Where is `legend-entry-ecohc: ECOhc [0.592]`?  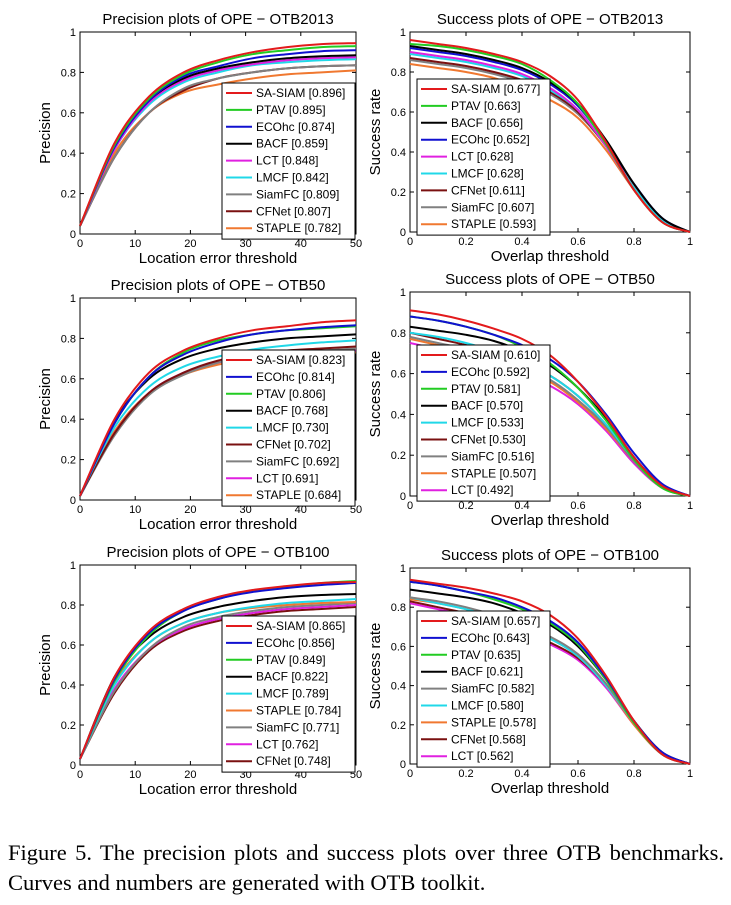 legend-entry-ecohc: ECOhc [0.592] is located at coordinates (490, 372).